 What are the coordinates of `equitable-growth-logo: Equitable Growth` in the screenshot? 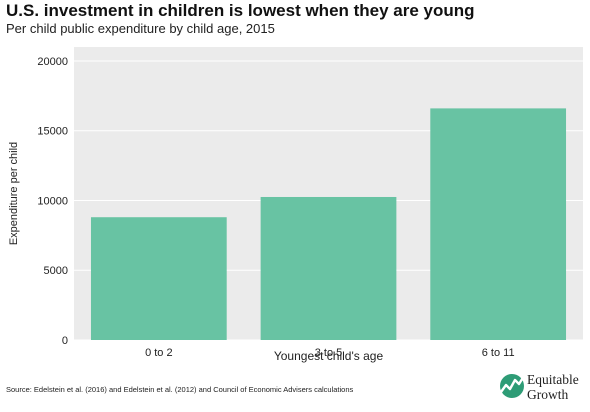 It's located at (543, 390).